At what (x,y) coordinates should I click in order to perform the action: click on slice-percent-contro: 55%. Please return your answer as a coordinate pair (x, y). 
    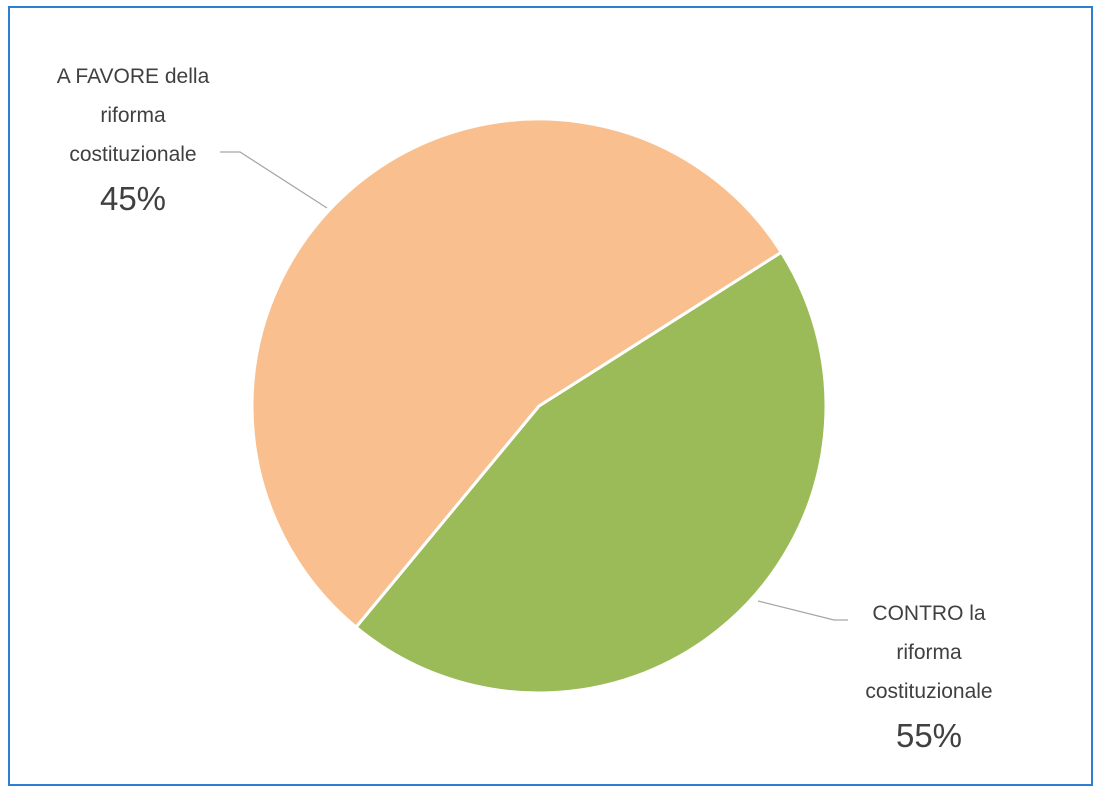
    Looking at the image, I should click on (929, 735).